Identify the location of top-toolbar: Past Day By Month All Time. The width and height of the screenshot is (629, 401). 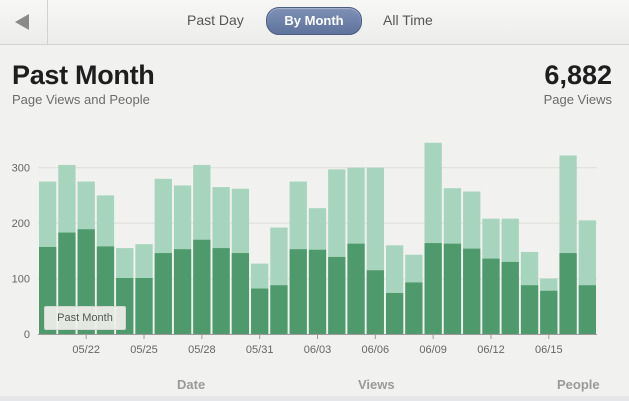
(314, 22).